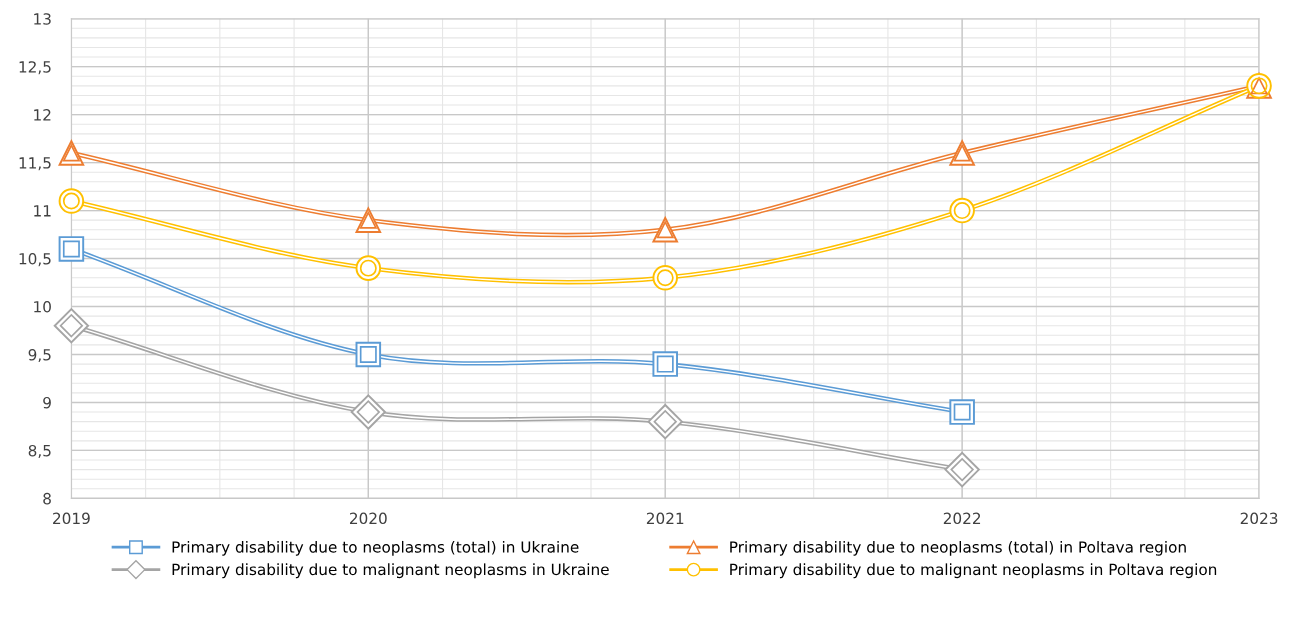 Image resolution: width=1298 pixels, height=623 pixels. Describe the element at coordinates (47, 498) in the screenshot. I see `y-tick-label: 8` at that location.